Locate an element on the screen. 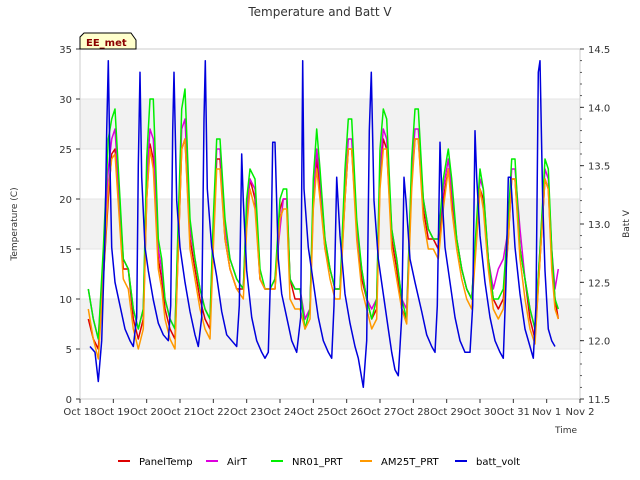 The height and width of the screenshot is (480, 640). site-label-box: EE_met is located at coordinates (108, 41).